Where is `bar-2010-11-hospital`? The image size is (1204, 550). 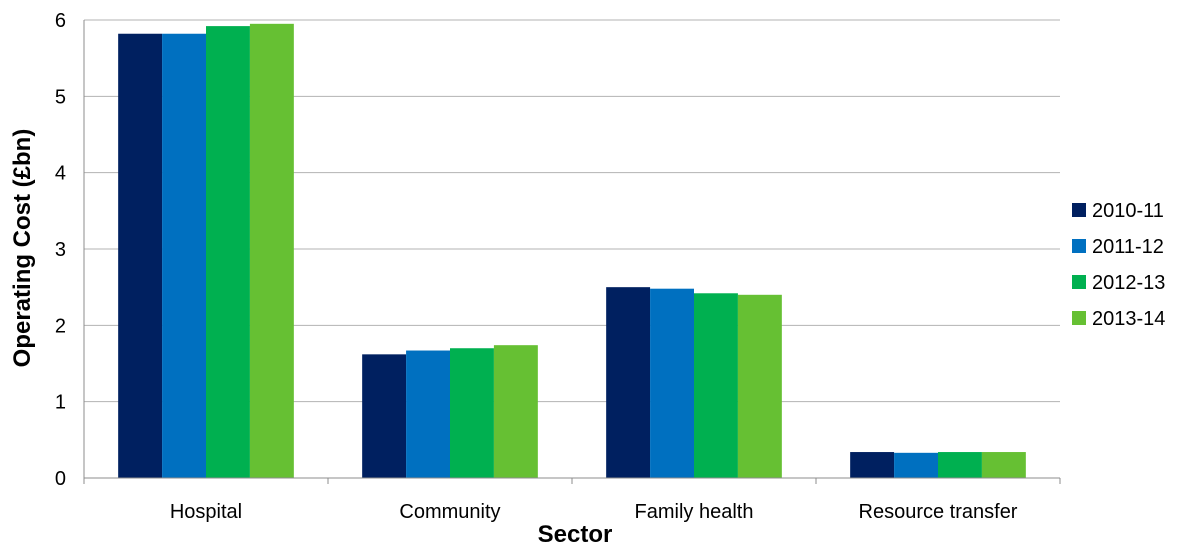 bar-2010-11-hospital is located at coordinates (140, 256).